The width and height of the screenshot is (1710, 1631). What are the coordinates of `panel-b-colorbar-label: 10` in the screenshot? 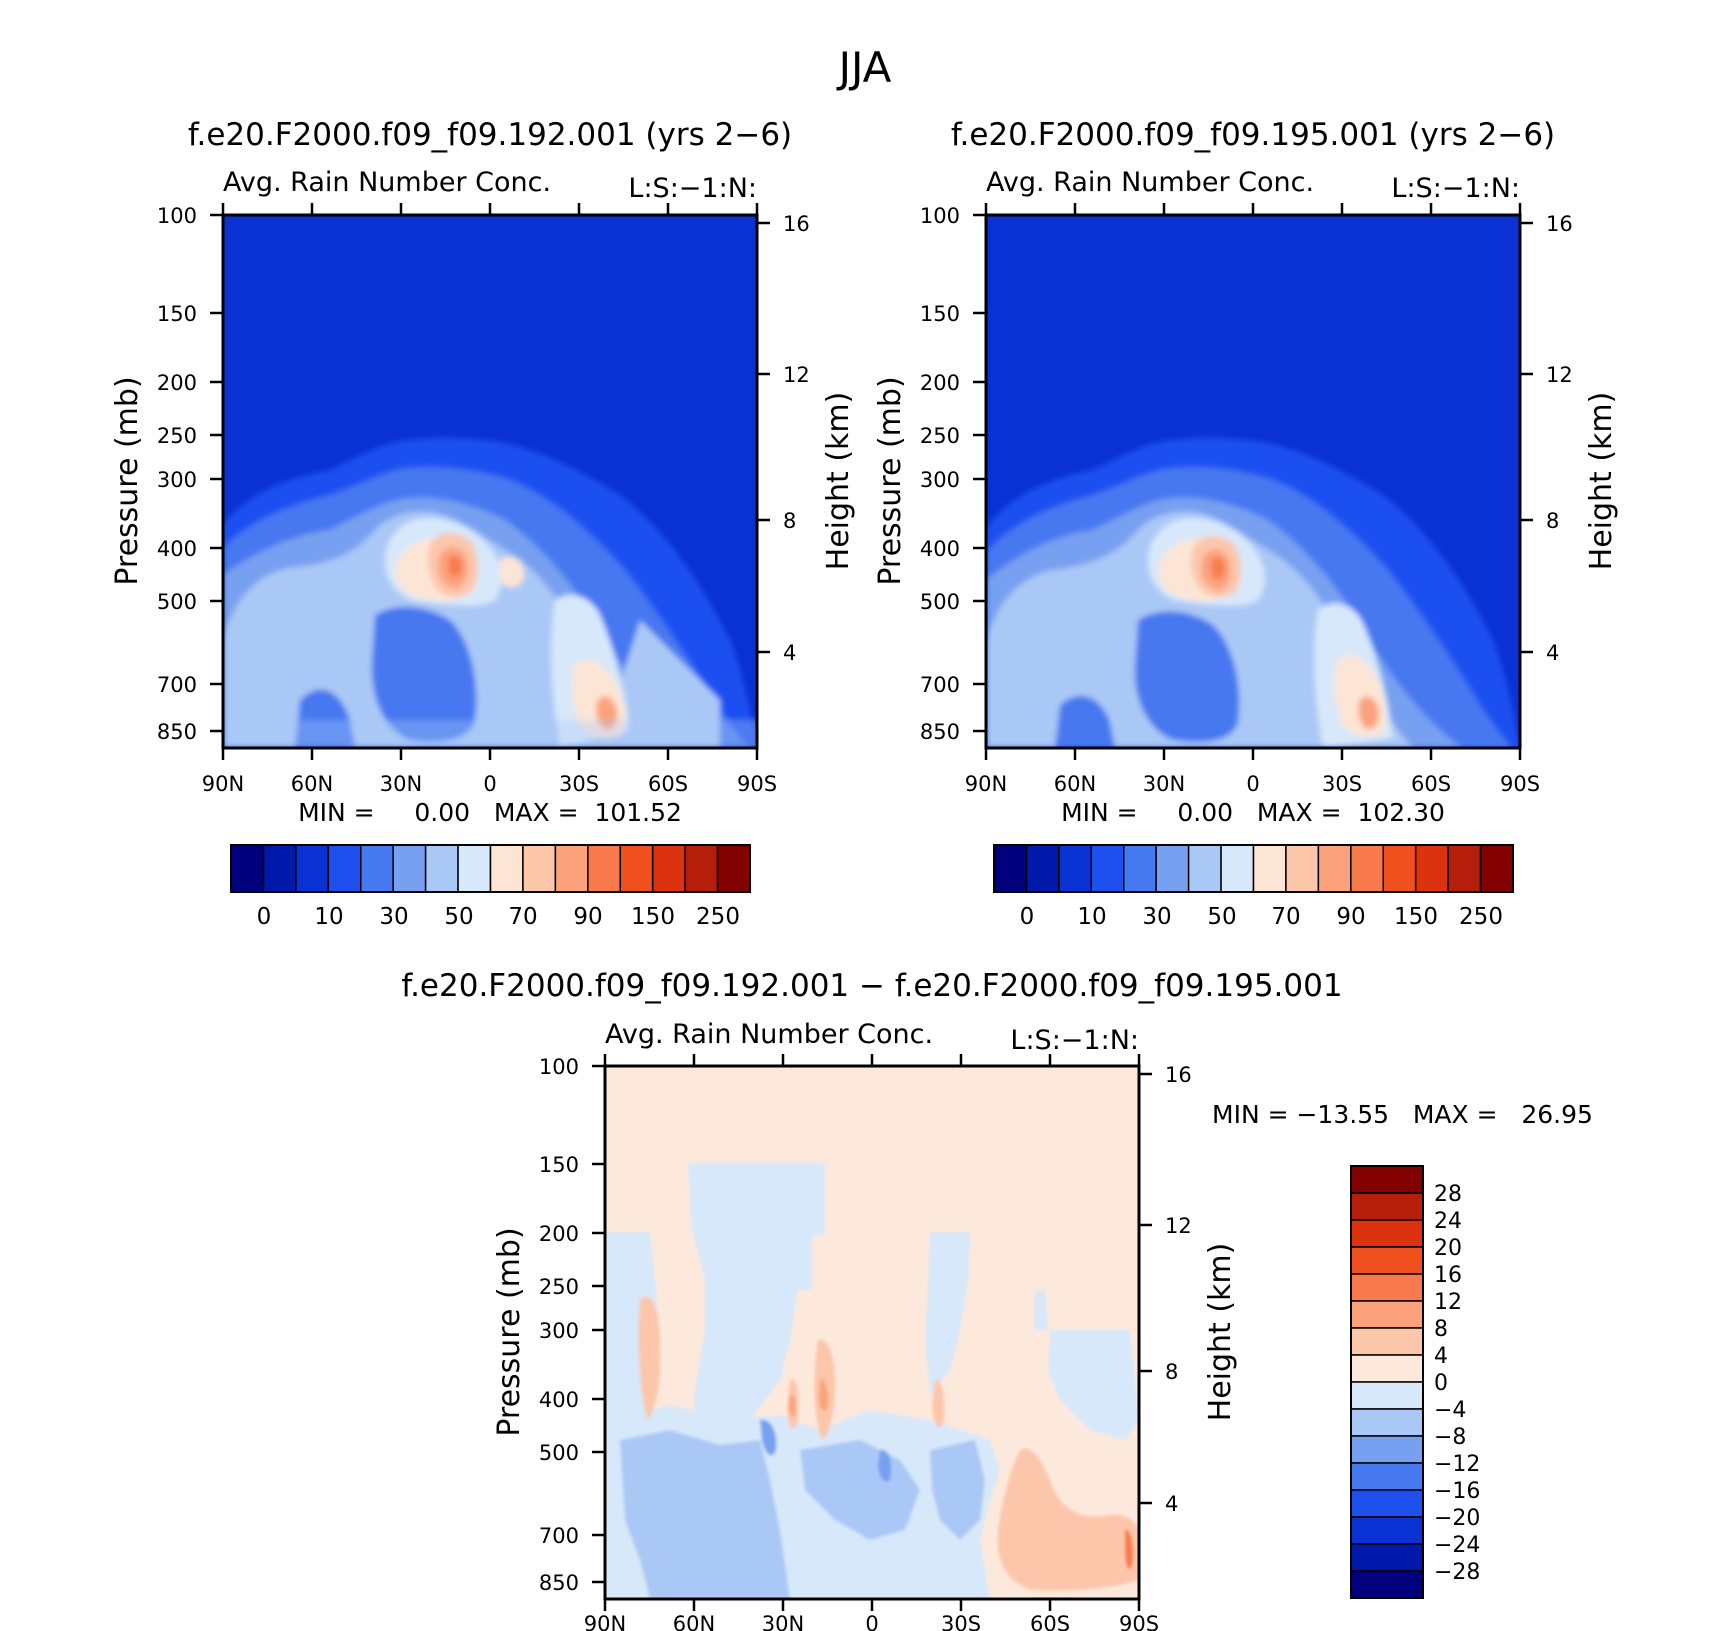 It's located at (1091, 917).